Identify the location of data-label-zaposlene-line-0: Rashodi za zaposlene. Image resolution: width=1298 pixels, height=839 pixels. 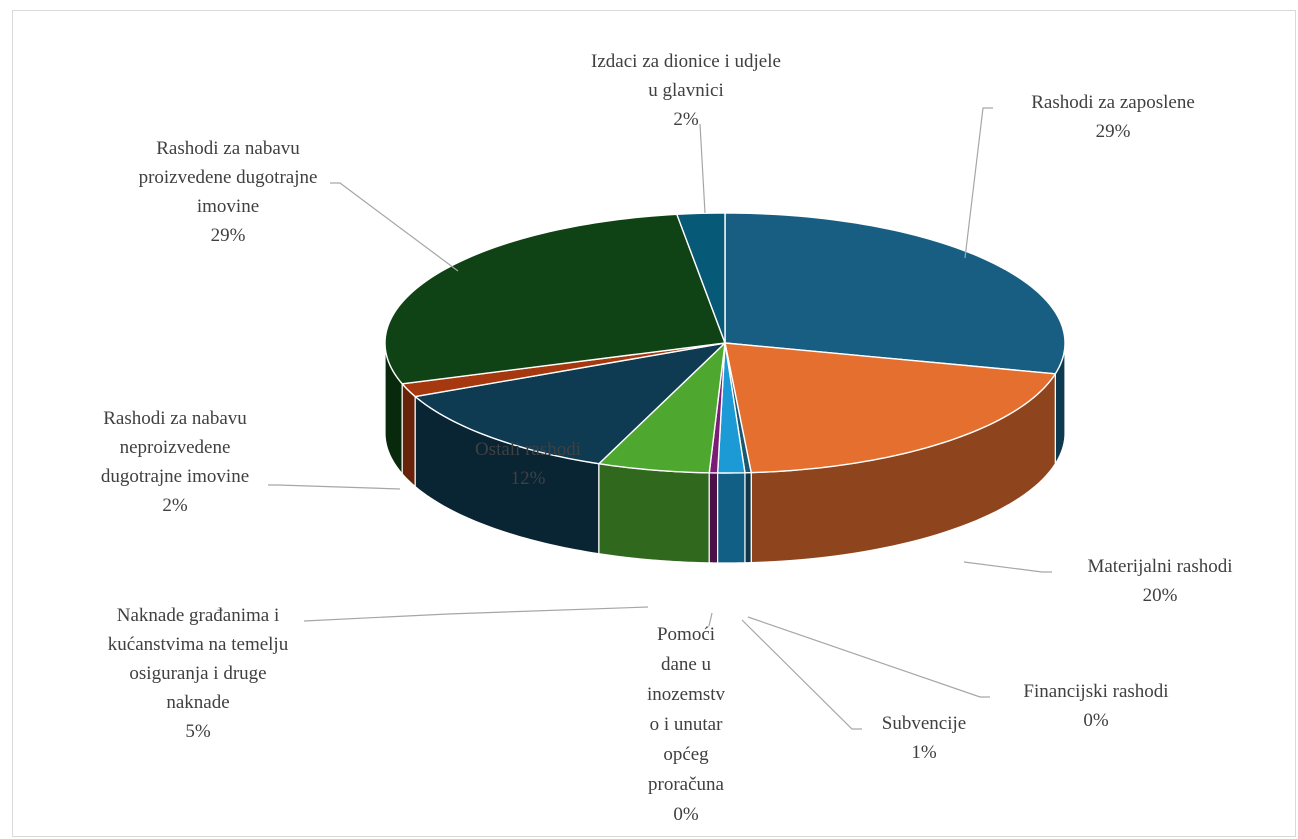
(1113, 102).